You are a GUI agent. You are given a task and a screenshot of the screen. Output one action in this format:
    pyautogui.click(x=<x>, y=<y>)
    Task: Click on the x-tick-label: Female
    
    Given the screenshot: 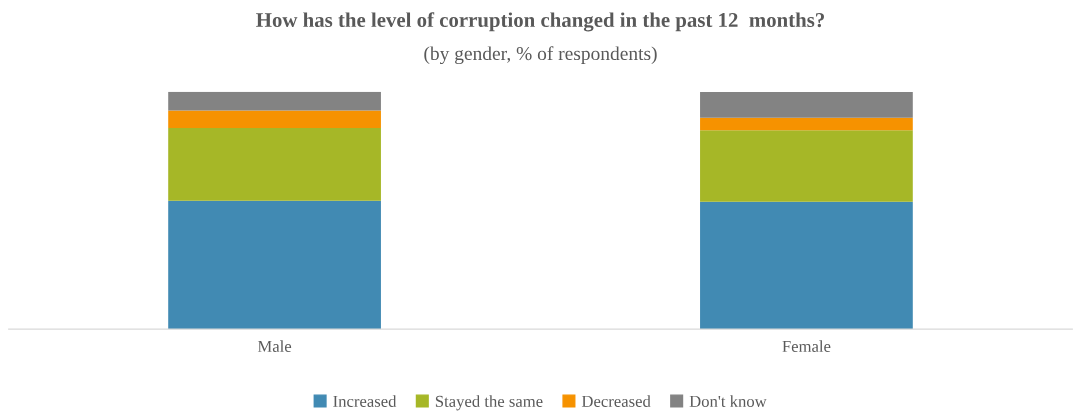 What is the action you would take?
    pyautogui.click(x=806, y=346)
    